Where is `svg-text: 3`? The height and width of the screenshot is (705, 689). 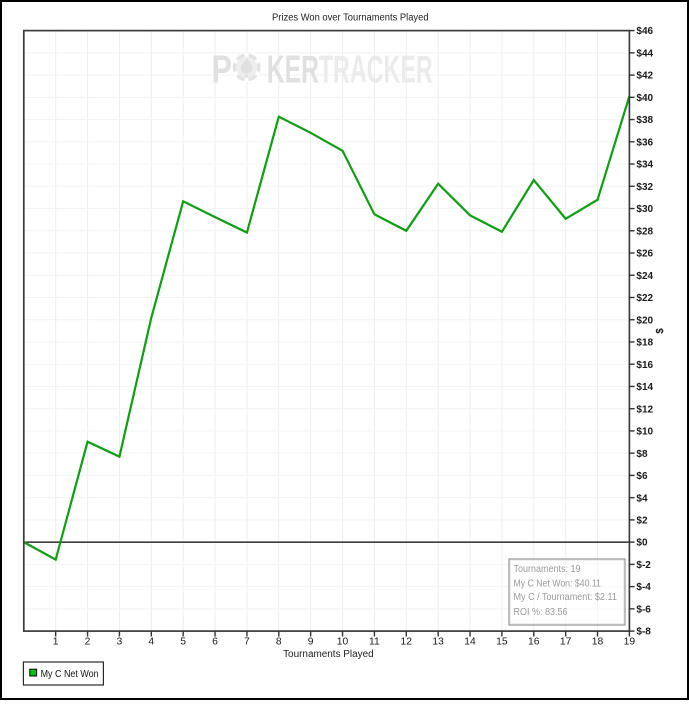 svg-text: 3 is located at coordinates (120, 642).